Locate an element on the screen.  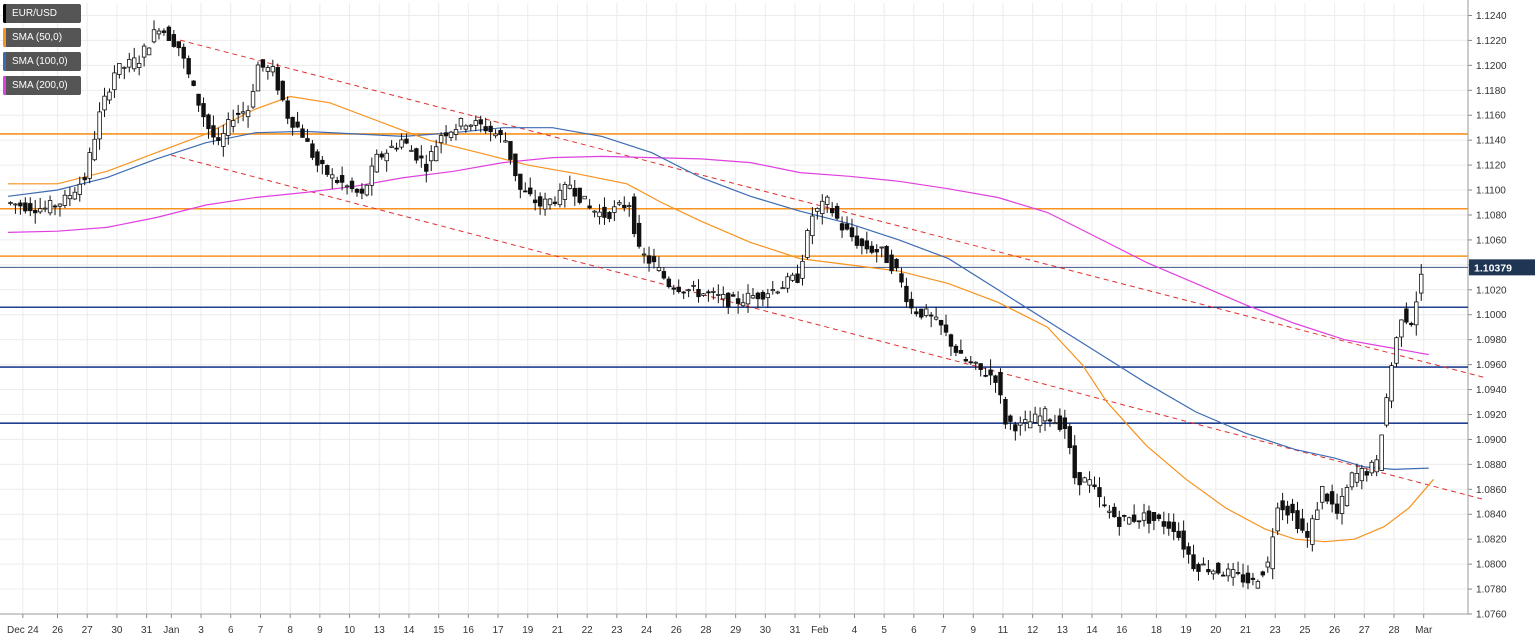
y-tick-label: 1.0840 is located at coordinates (1491, 515).